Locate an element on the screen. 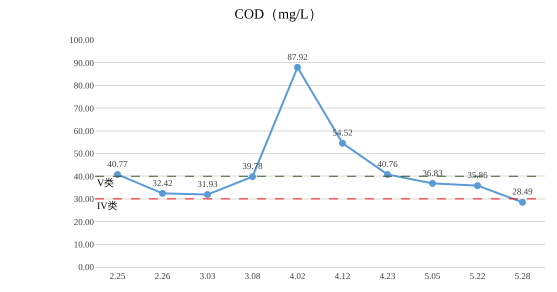 The width and height of the screenshot is (557, 292). chart-title: COD（mg/L） is located at coordinates (278, 15).